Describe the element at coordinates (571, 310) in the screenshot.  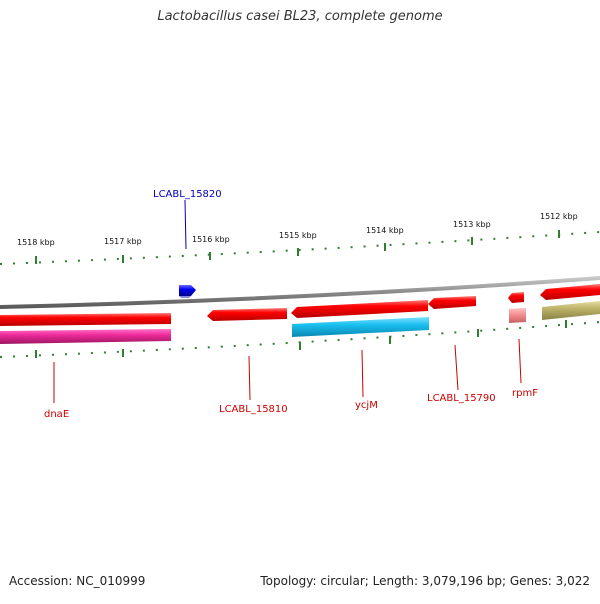
I see `cds-right-partial` at that location.